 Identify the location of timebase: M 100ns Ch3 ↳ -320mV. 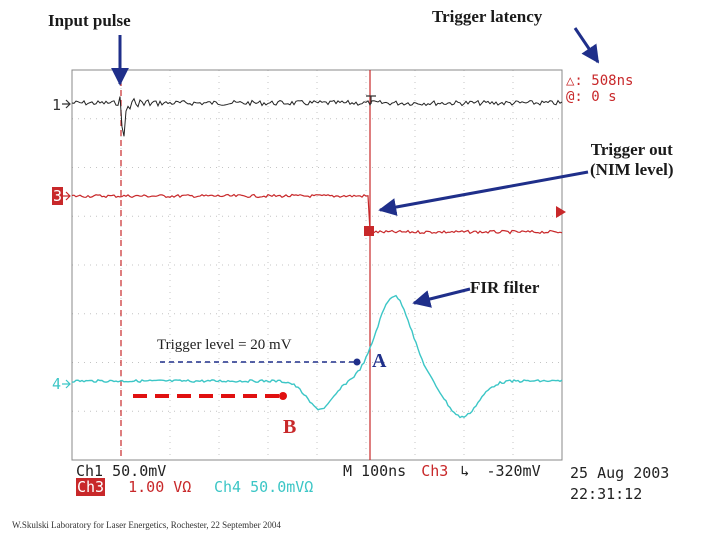
(442, 471).